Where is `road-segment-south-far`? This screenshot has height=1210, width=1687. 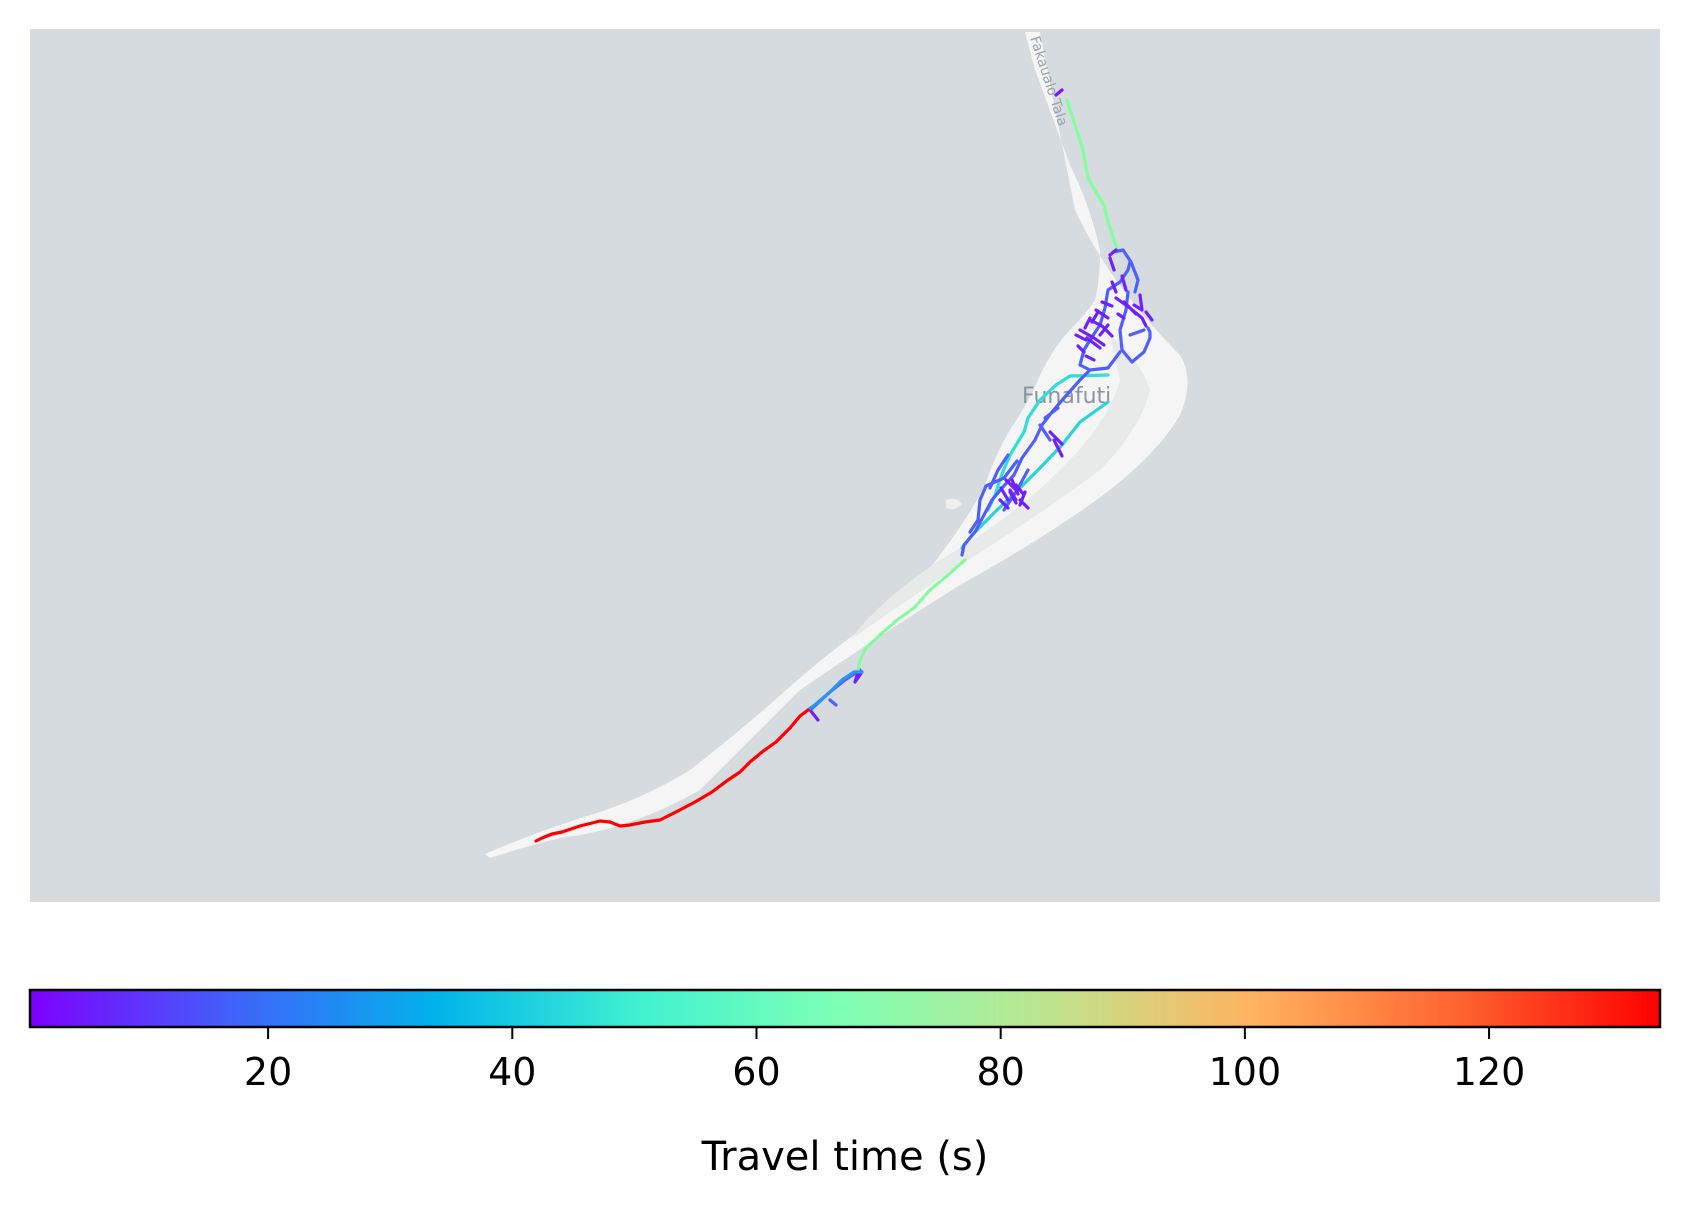 road-segment-south-far is located at coordinates (672, 775).